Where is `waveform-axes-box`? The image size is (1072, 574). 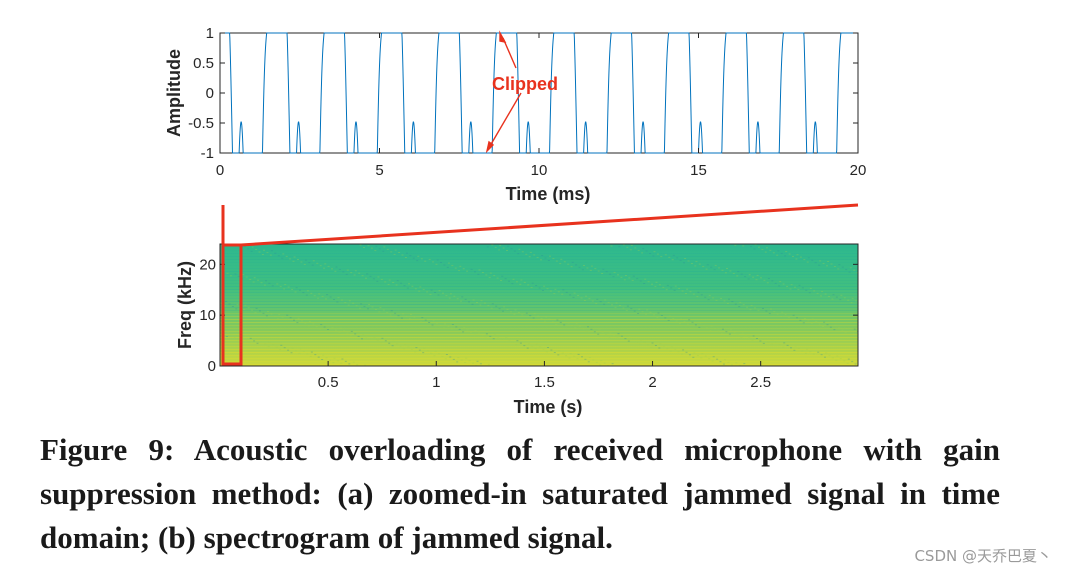 waveform-axes-box is located at coordinates (539, 93).